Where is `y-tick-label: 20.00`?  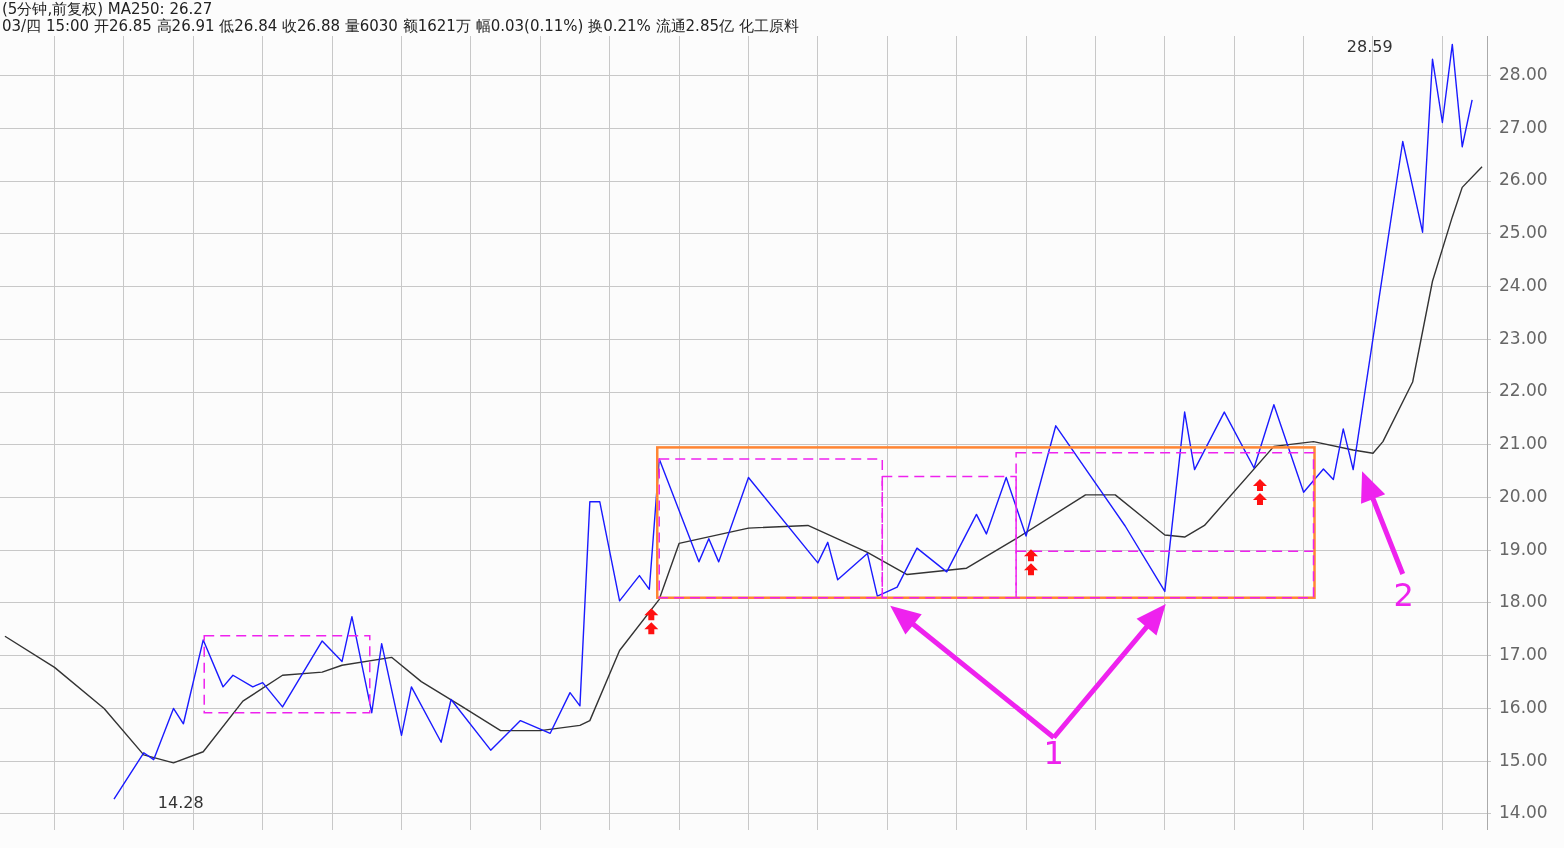
y-tick-label: 20.00 is located at coordinates (1523, 495).